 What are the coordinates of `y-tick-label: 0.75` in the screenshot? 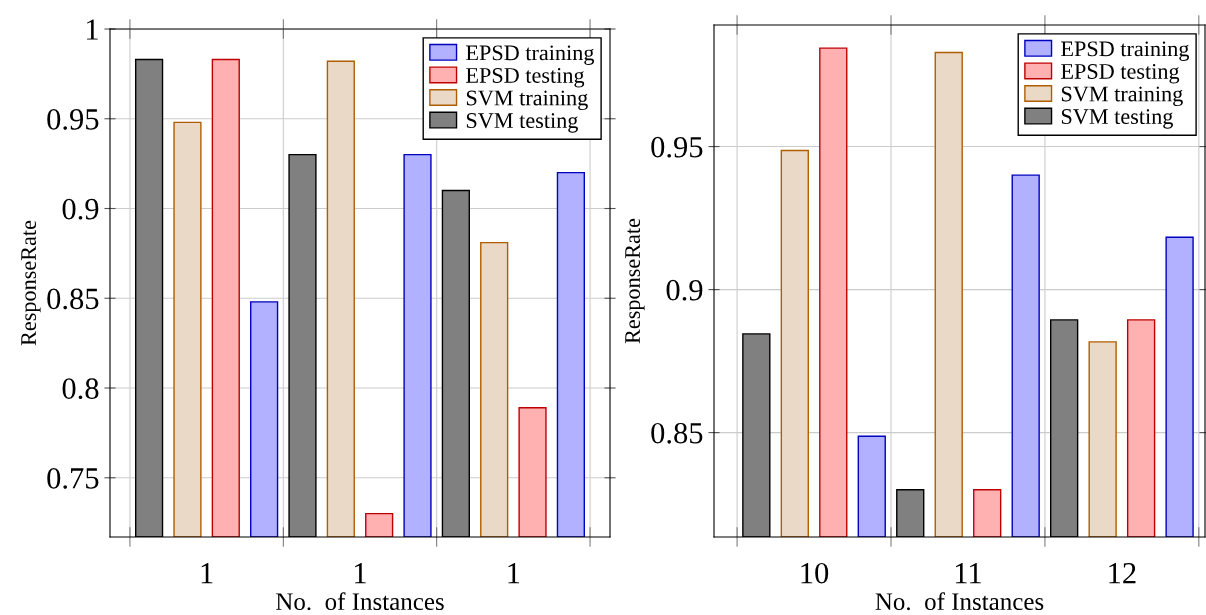 It's located at (73, 478).